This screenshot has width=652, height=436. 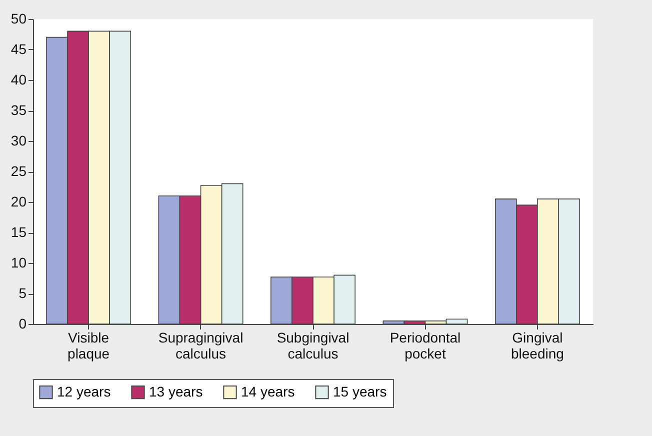 I want to click on legend-label: 13 years, so click(x=176, y=391).